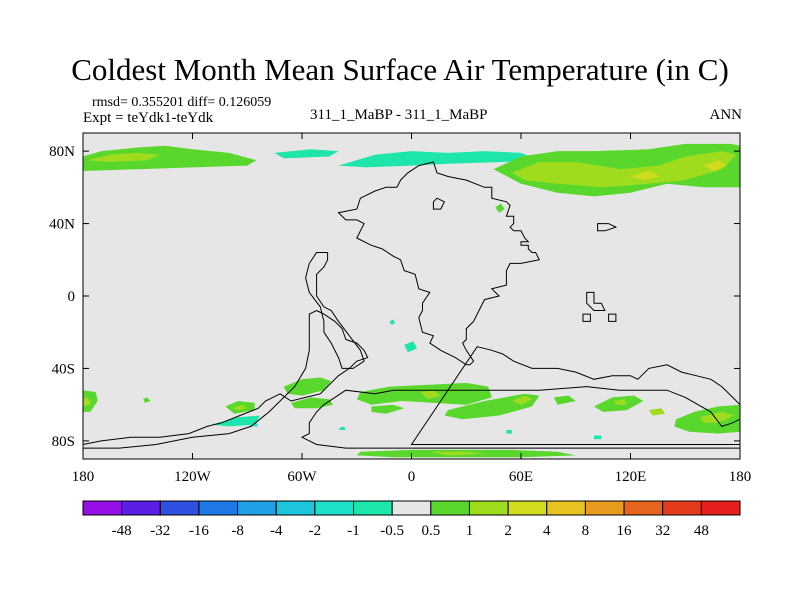 Image resolution: width=800 pixels, height=600 pixels. What do you see at coordinates (276, 531) in the screenshot?
I see `colorbar-label: -4` at bounding box center [276, 531].